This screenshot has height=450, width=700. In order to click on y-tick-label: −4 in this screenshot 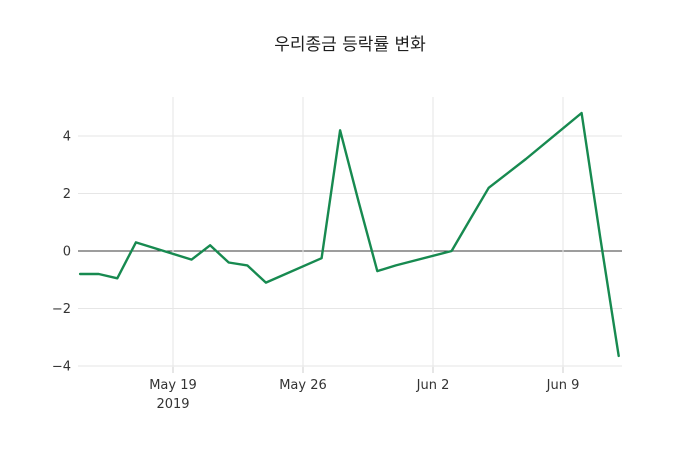, I will do `click(61, 367)`.